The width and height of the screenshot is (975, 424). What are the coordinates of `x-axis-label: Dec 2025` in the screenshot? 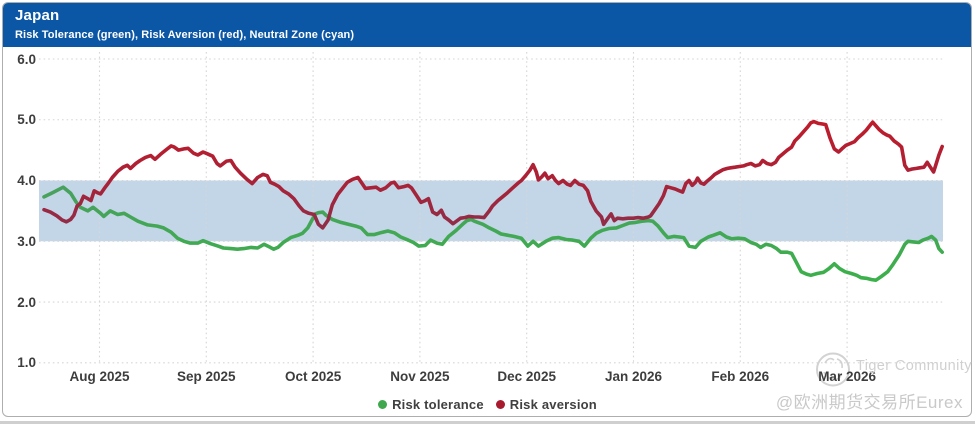 It's located at (526, 376).